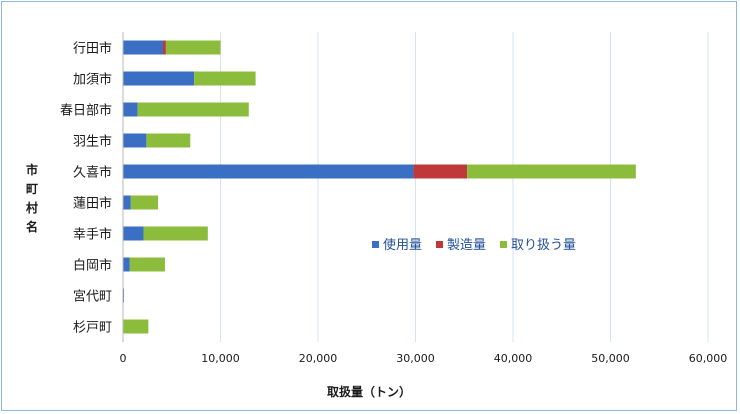 The image size is (740, 414). What do you see at coordinates (92, 80) in the screenshot?
I see `category-label: 加須市` at bounding box center [92, 80].